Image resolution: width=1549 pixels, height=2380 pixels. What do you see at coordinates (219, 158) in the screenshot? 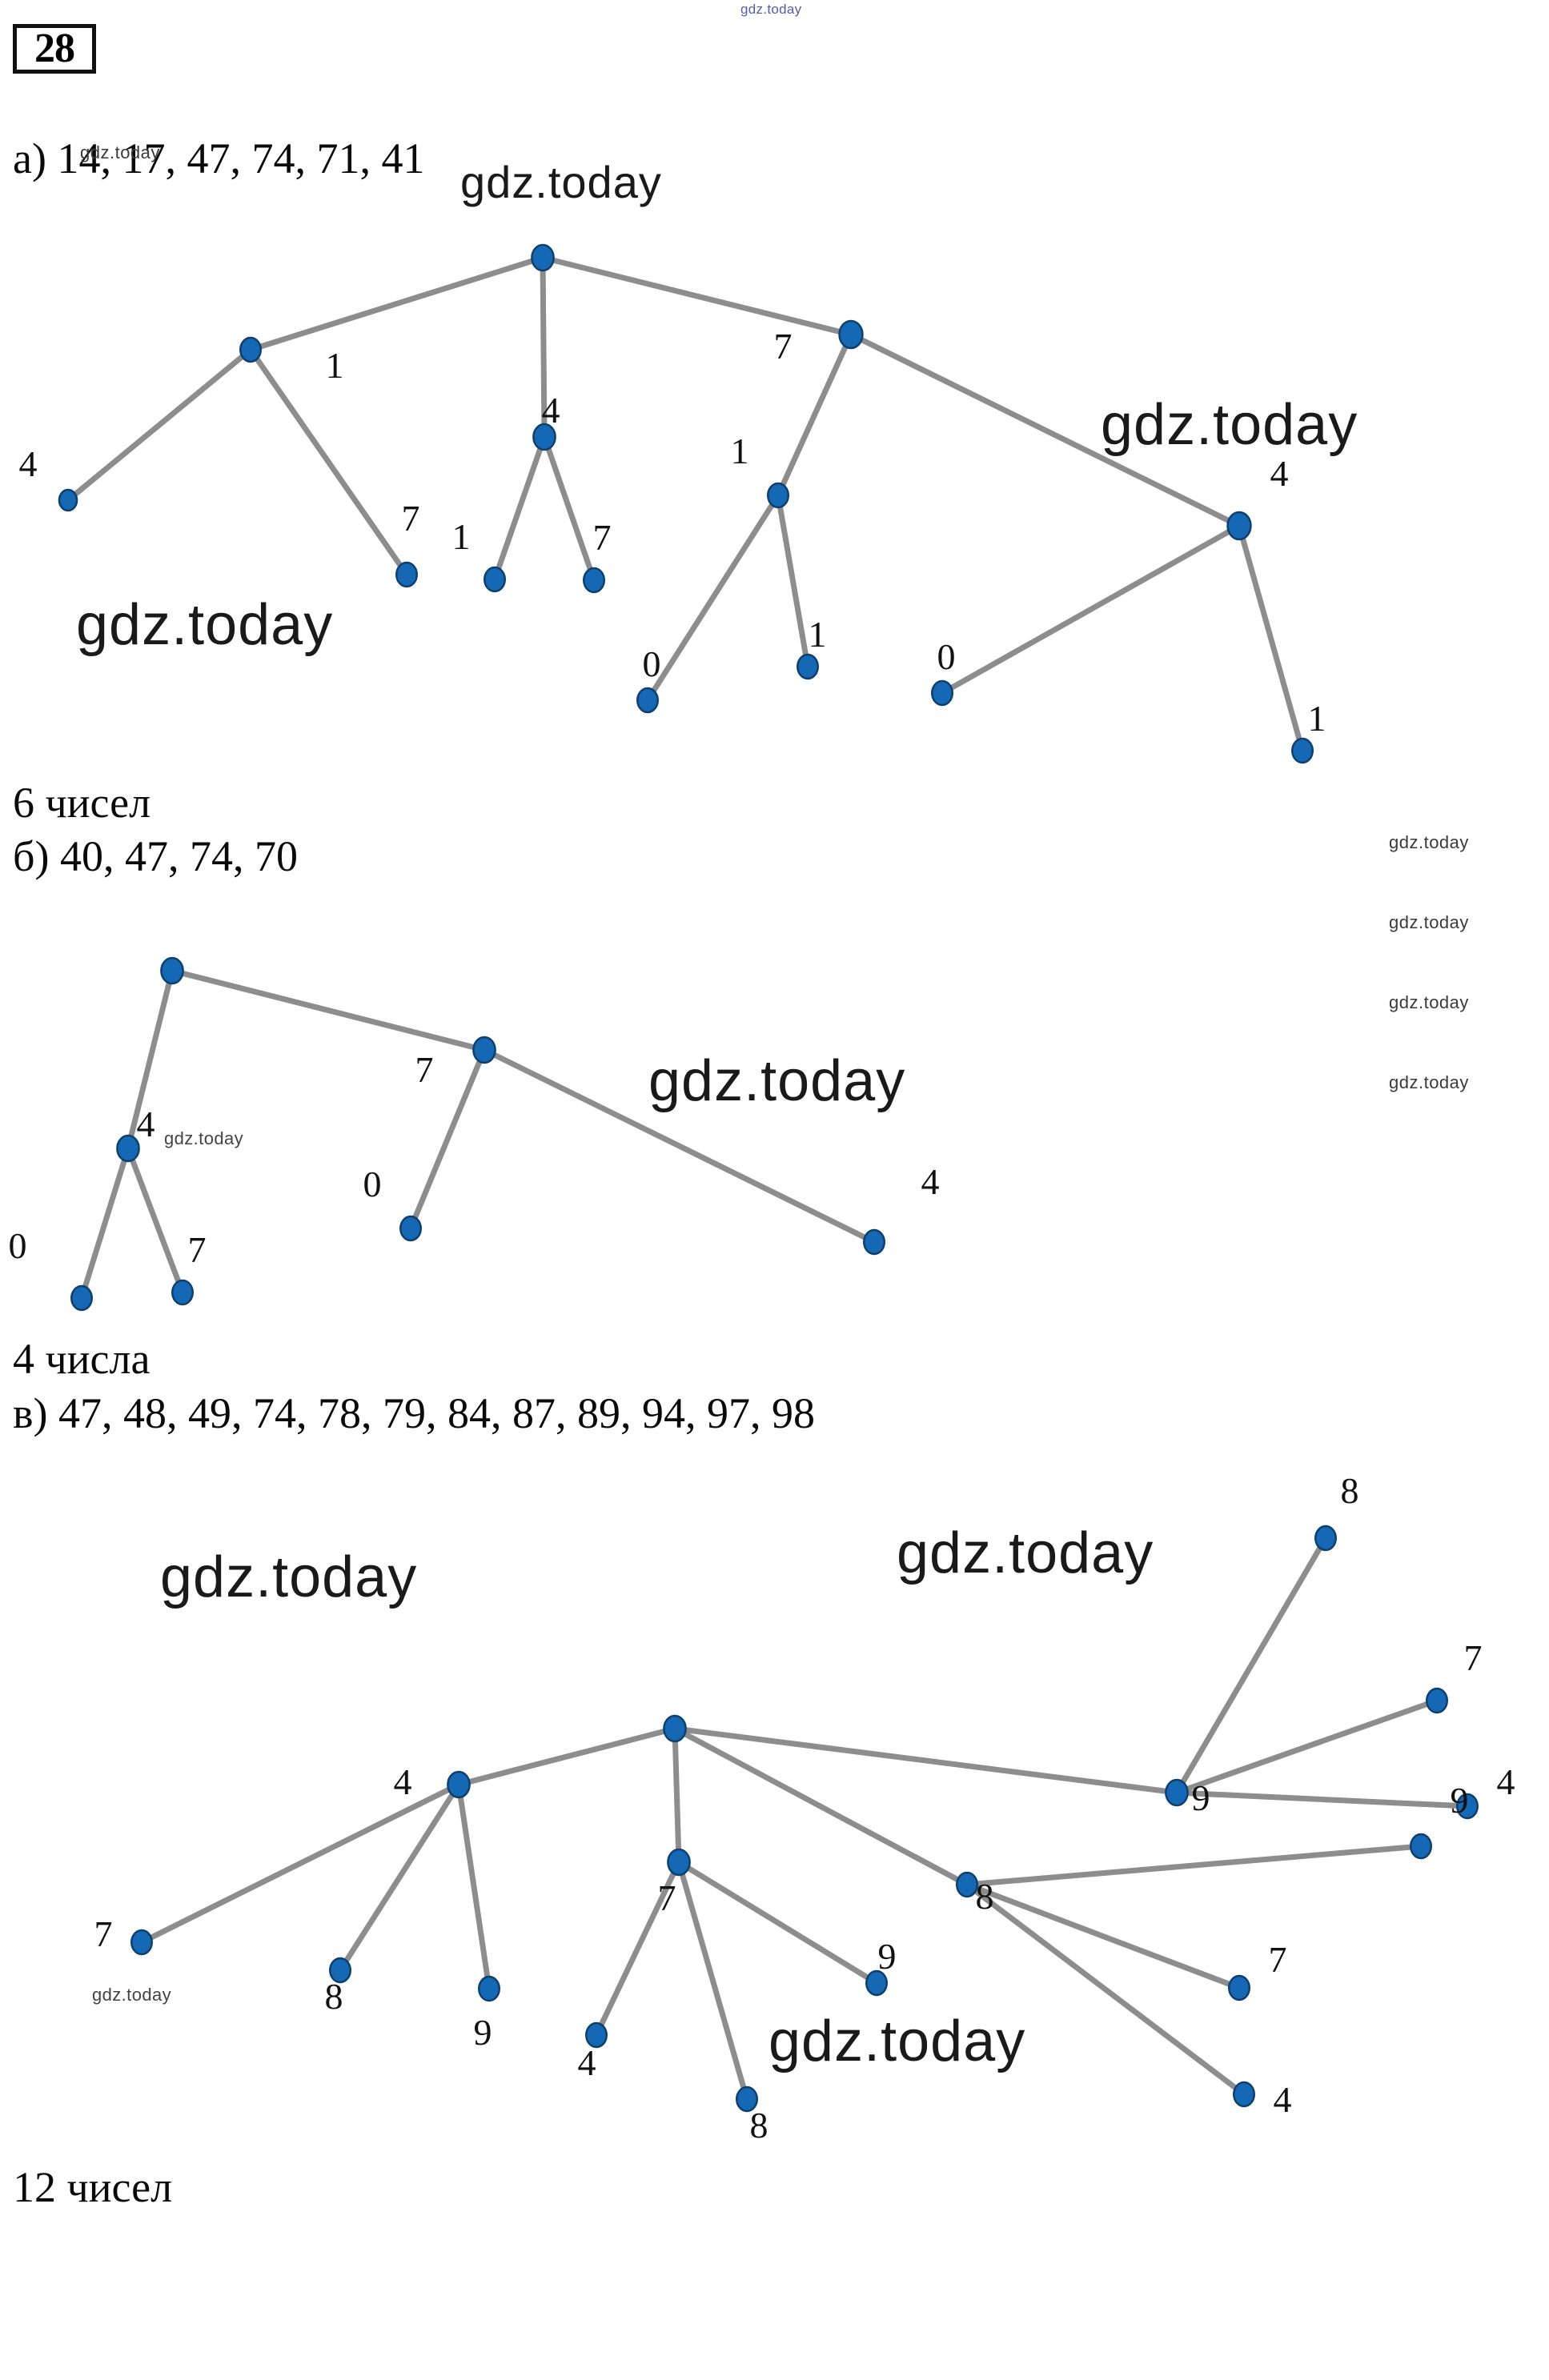
I see `part-a-label: а) 14, 17, 47, 74, 71, 41` at bounding box center [219, 158].